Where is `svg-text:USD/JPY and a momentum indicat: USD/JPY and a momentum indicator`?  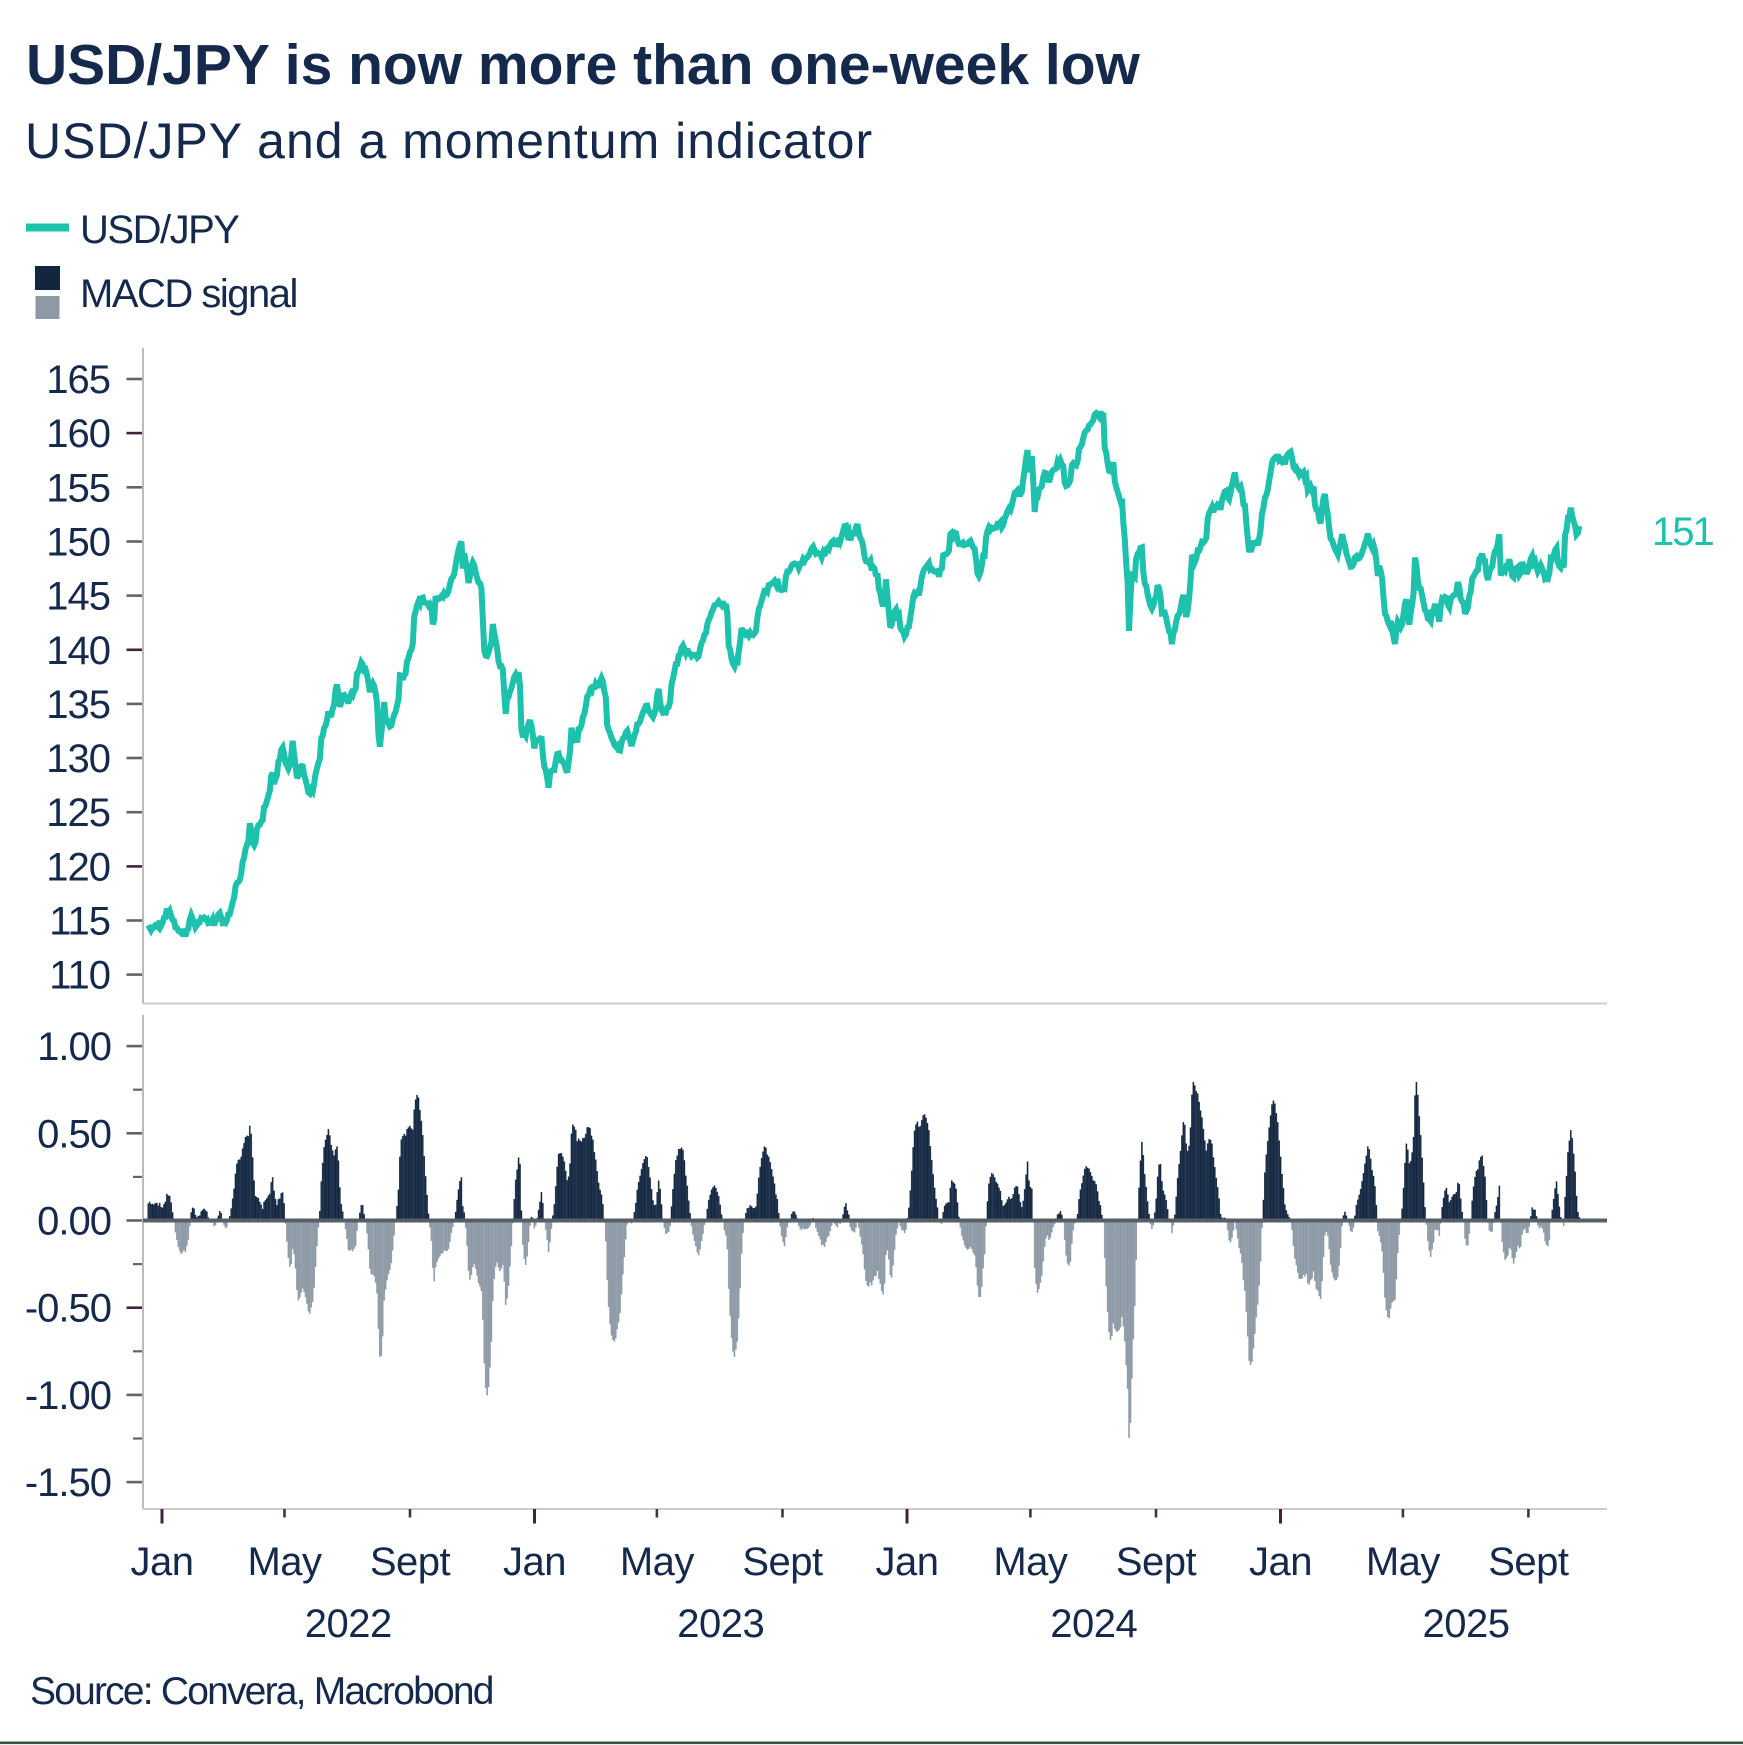 svg-text:USD/JPY and a momentum indicat: USD/JPY and a momentum indicator is located at coordinates (449, 141).